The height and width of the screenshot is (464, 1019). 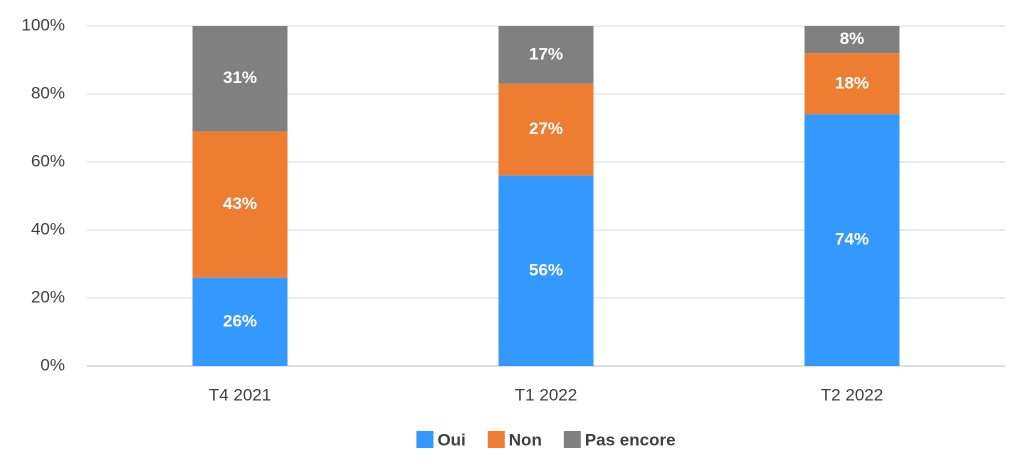 I want to click on y-tick-label: 80%, so click(x=48, y=92).